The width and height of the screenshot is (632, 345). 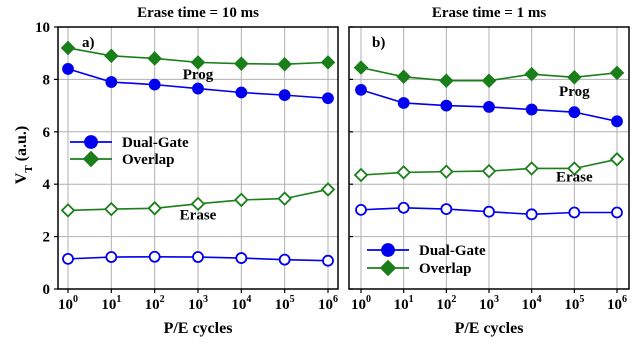 I want to click on panel-a-x-tick-label: 10⁶, so click(x=328, y=303).